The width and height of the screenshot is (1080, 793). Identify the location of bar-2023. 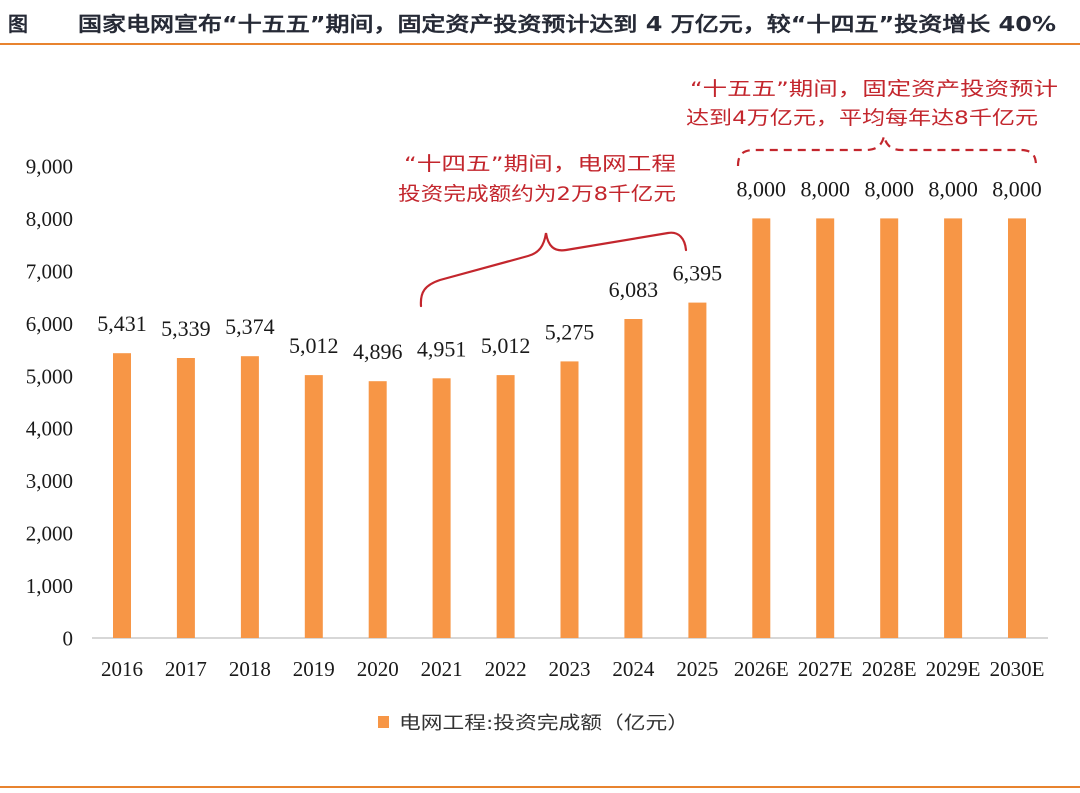
(569, 499).